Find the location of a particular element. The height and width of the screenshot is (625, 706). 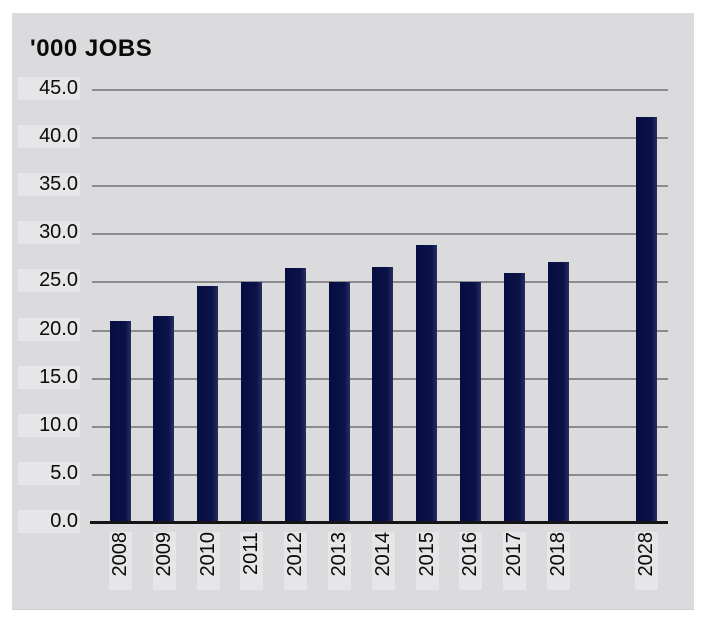

chart-title: '000 JOBS is located at coordinates (91, 48).